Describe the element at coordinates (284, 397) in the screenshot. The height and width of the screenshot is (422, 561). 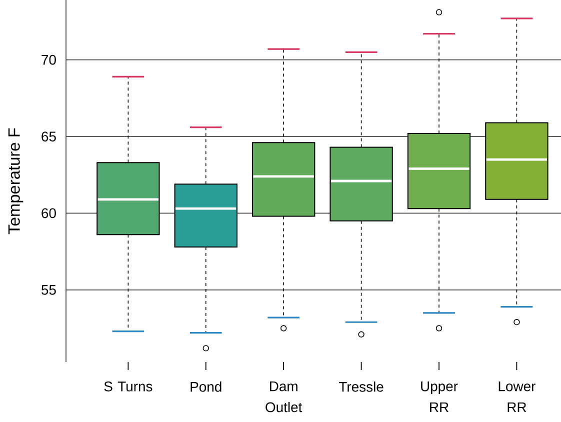
I see `x-tick-label: Dam Outlet` at that location.